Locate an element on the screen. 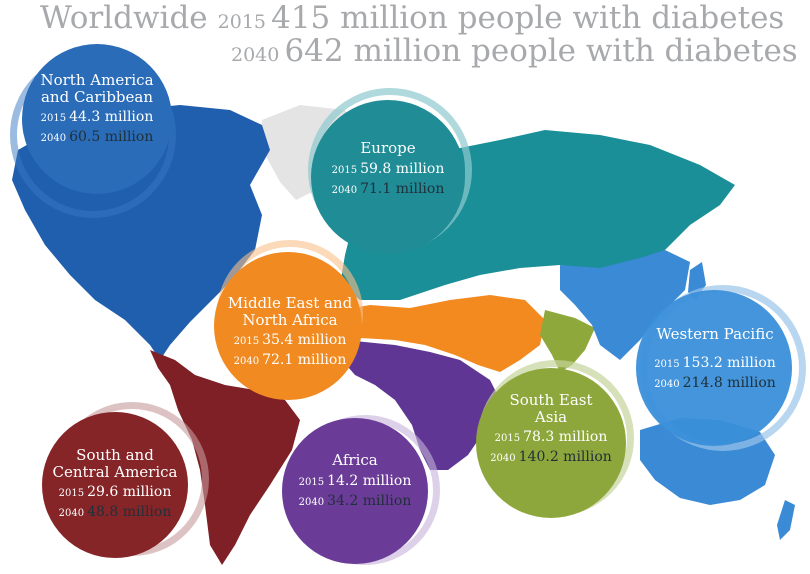 The image size is (810, 574). sea-year-2015: 2015 is located at coordinates (507, 438).